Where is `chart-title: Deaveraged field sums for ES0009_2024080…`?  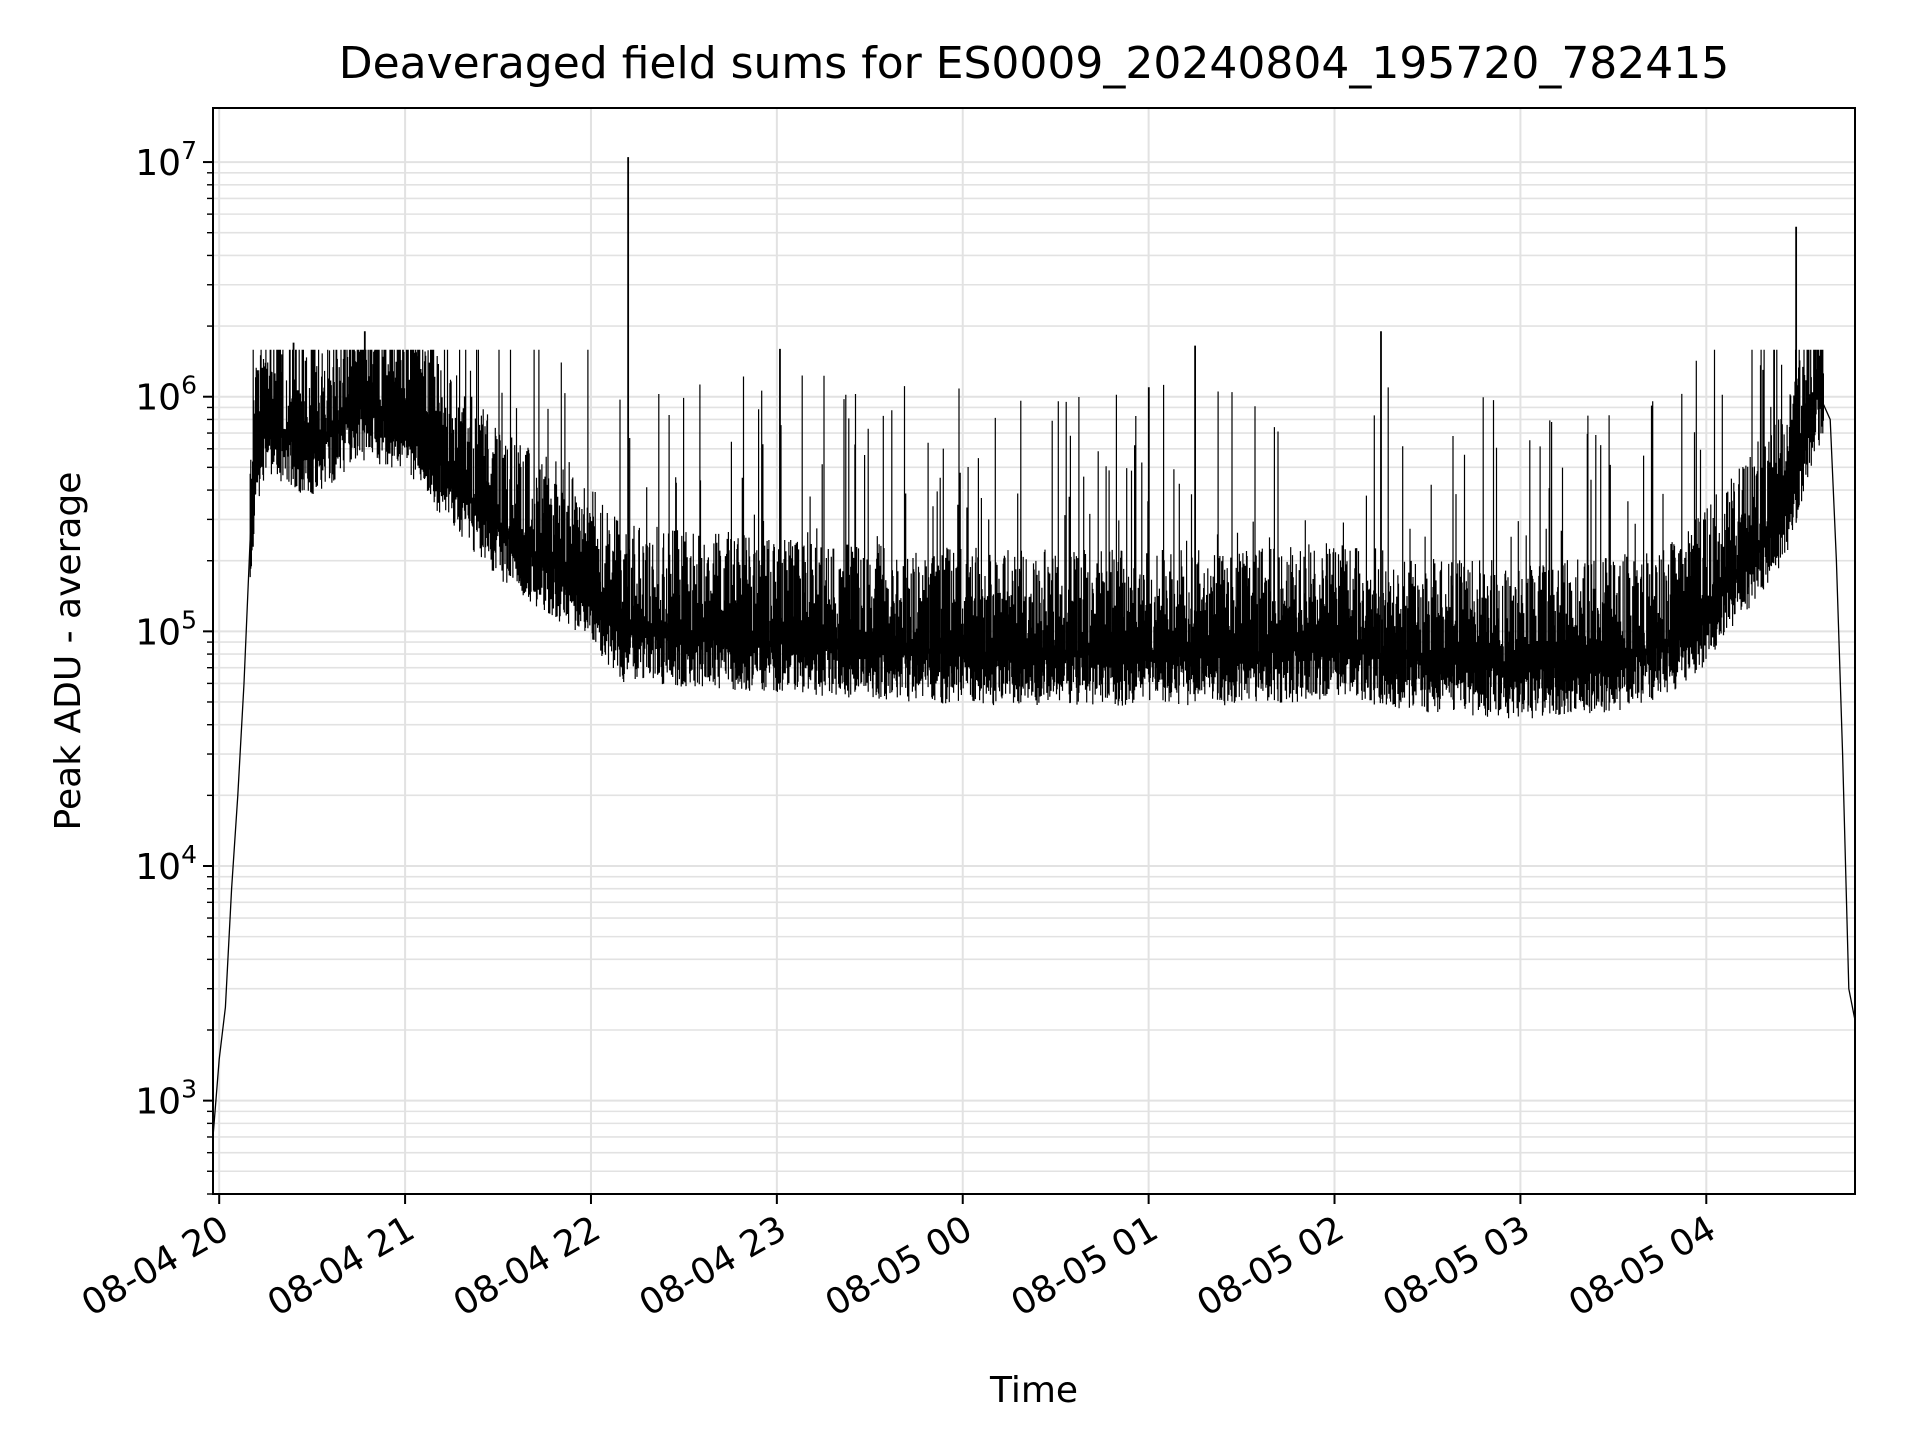 chart-title: Deaveraged field sums for ES0009_2024080… is located at coordinates (1034, 63).